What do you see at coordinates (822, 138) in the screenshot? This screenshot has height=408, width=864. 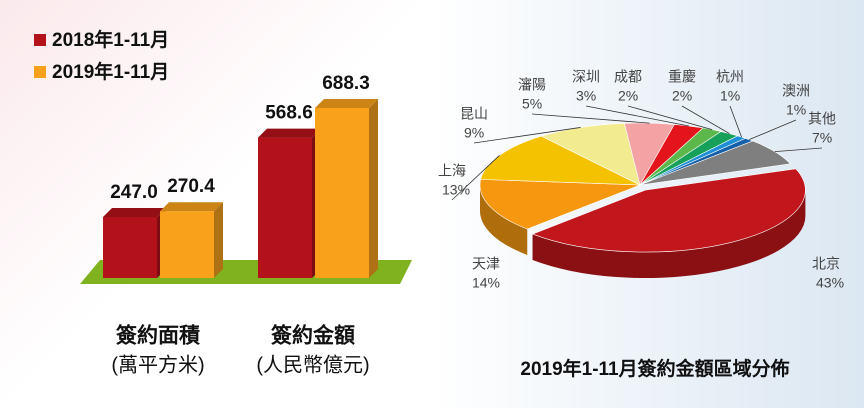 I see `slice-value: 7%` at bounding box center [822, 138].